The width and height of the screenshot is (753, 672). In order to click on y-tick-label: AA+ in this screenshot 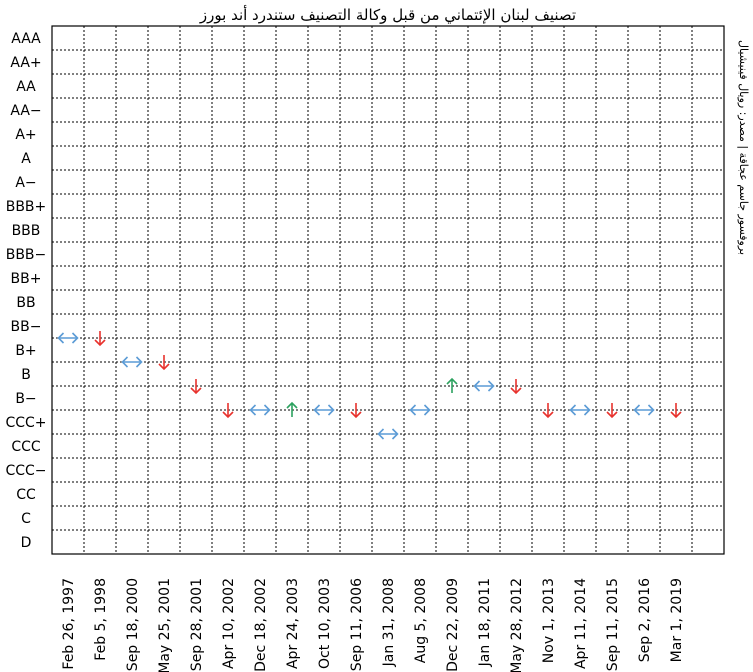, I will do `click(25, 63)`.